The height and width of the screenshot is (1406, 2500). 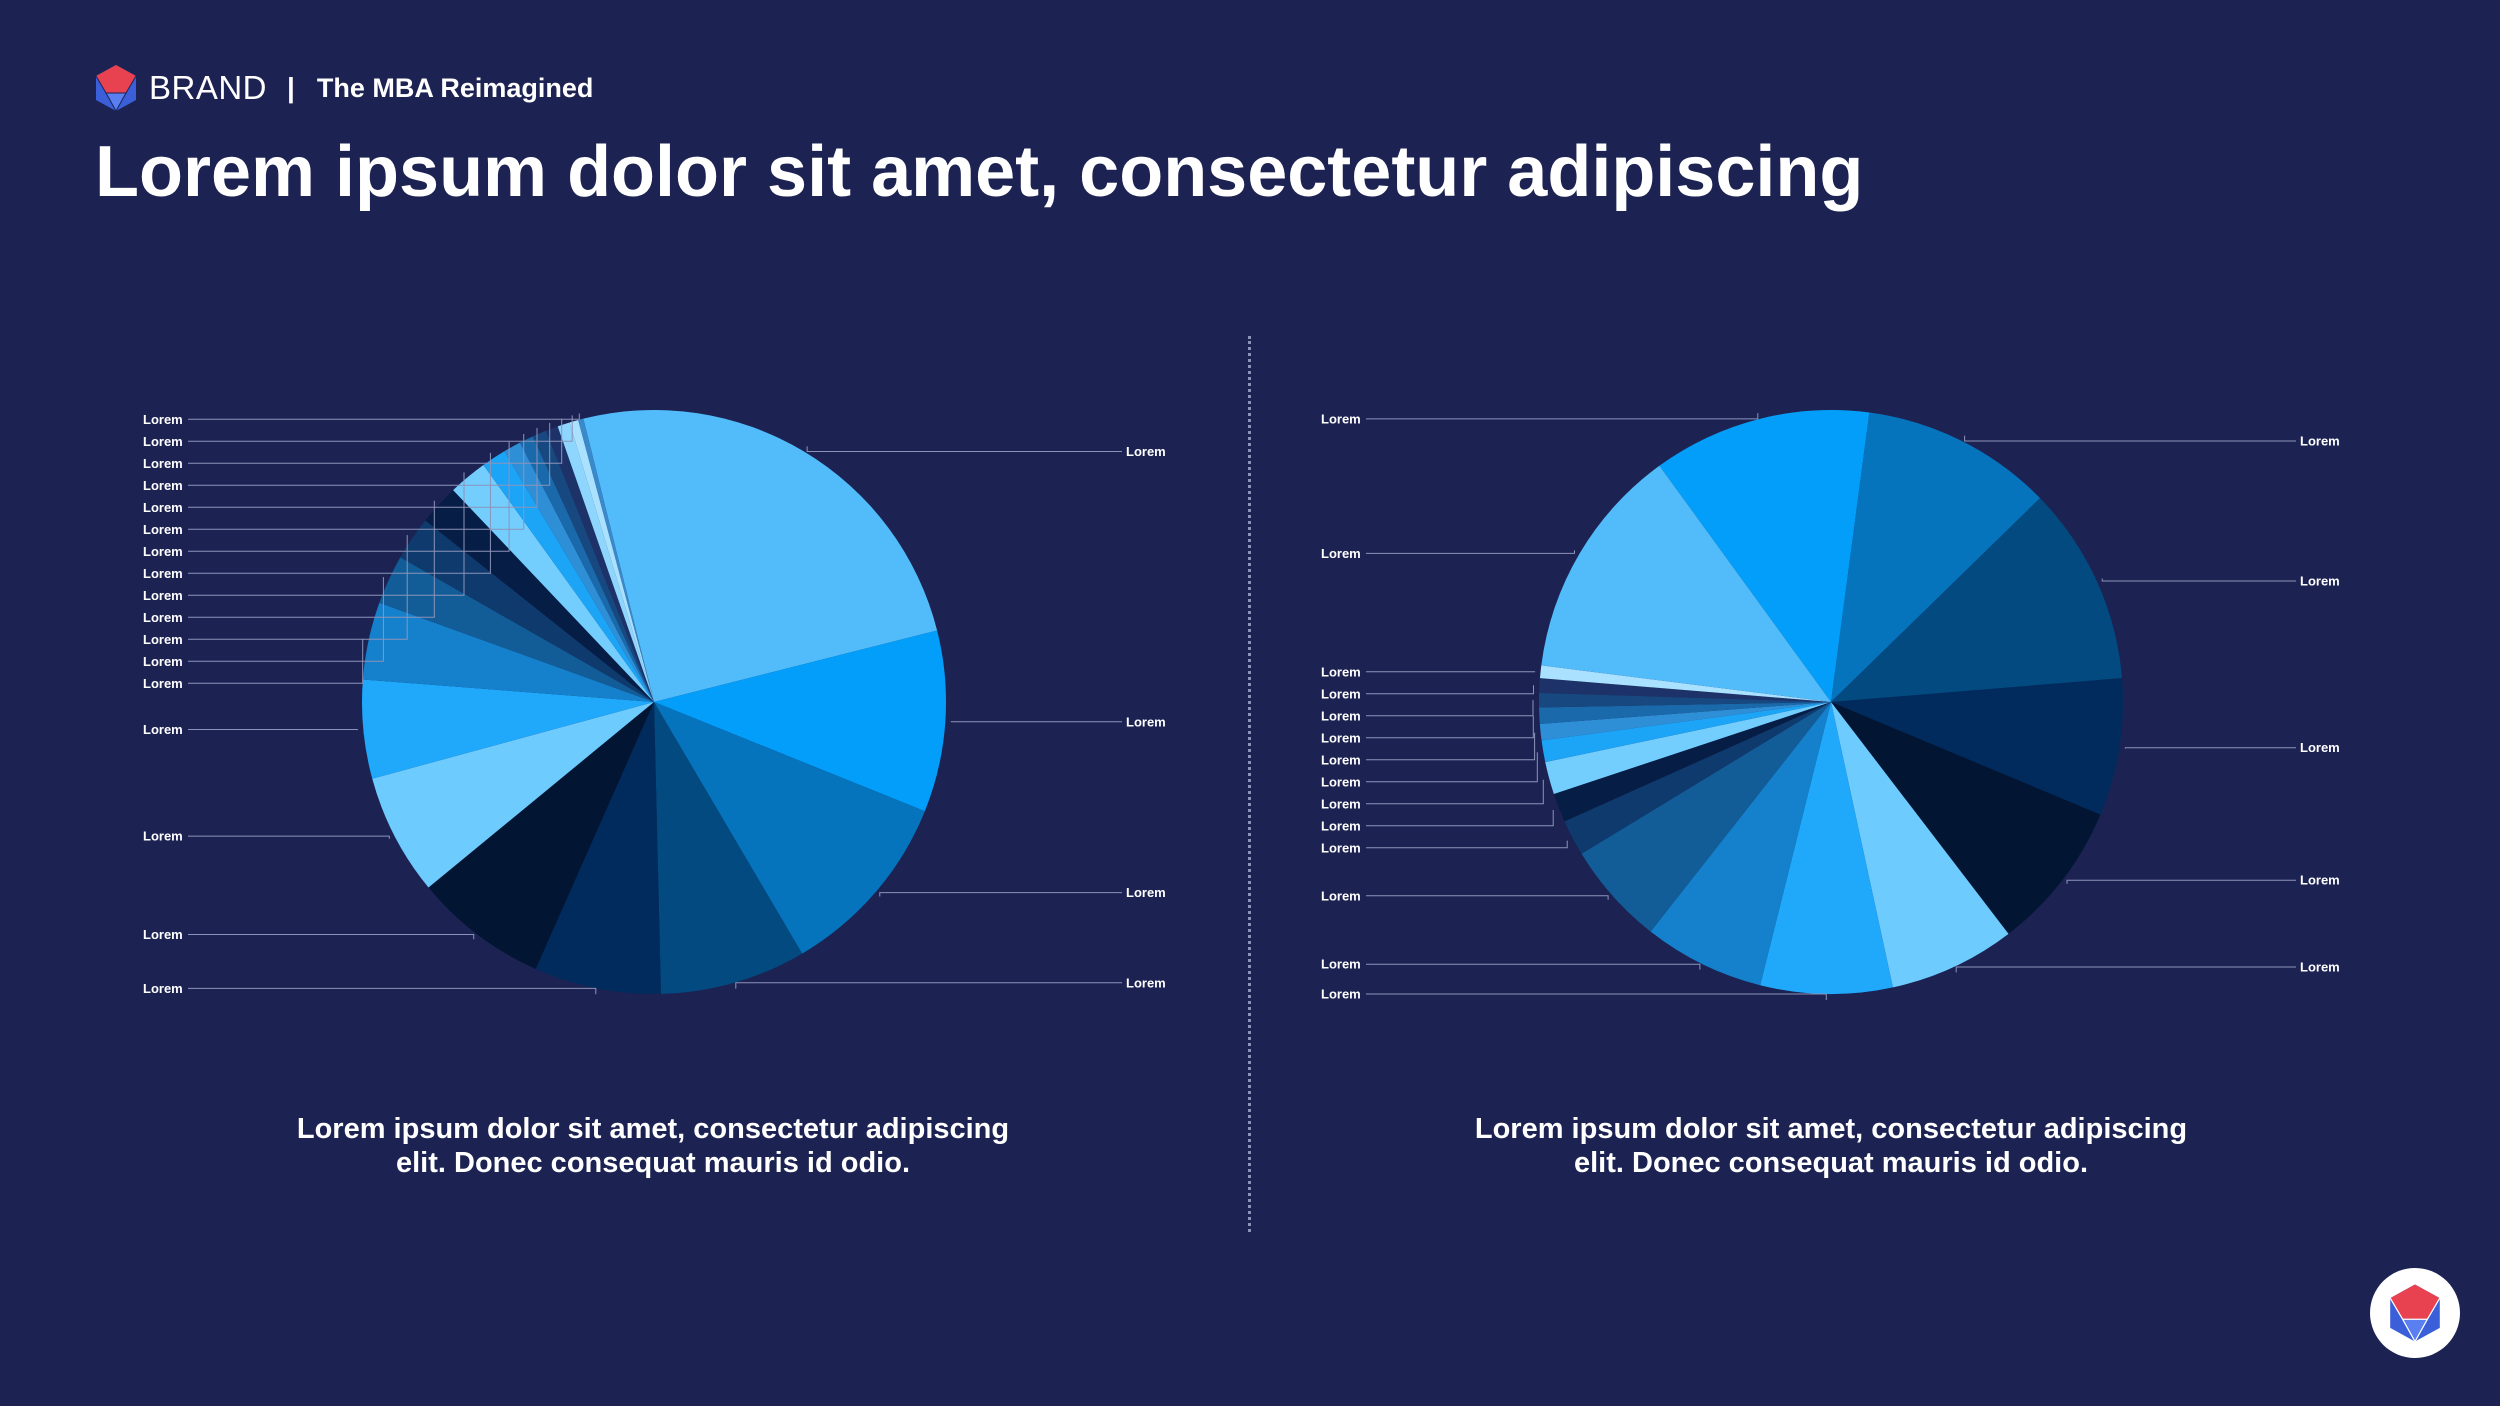 What do you see at coordinates (653, 1163) in the screenshot?
I see `caption-left-line2: elit. Donec consequat mauris id odio.` at bounding box center [653, 1163].